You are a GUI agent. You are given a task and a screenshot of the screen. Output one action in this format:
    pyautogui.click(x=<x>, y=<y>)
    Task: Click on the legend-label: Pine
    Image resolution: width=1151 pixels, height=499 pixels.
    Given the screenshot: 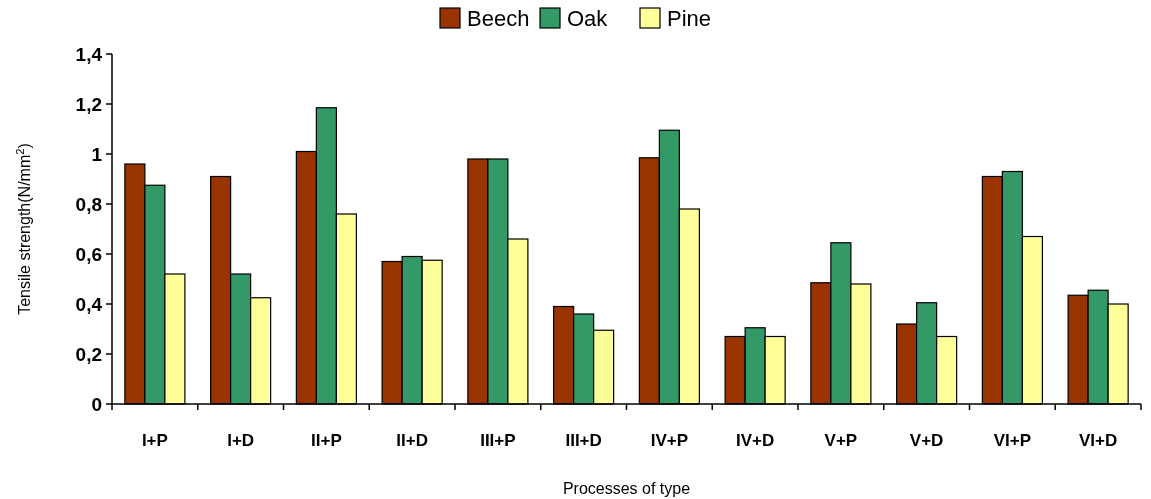 What is the action you would take?
    pyautogui.click(x=689, y=18)
    